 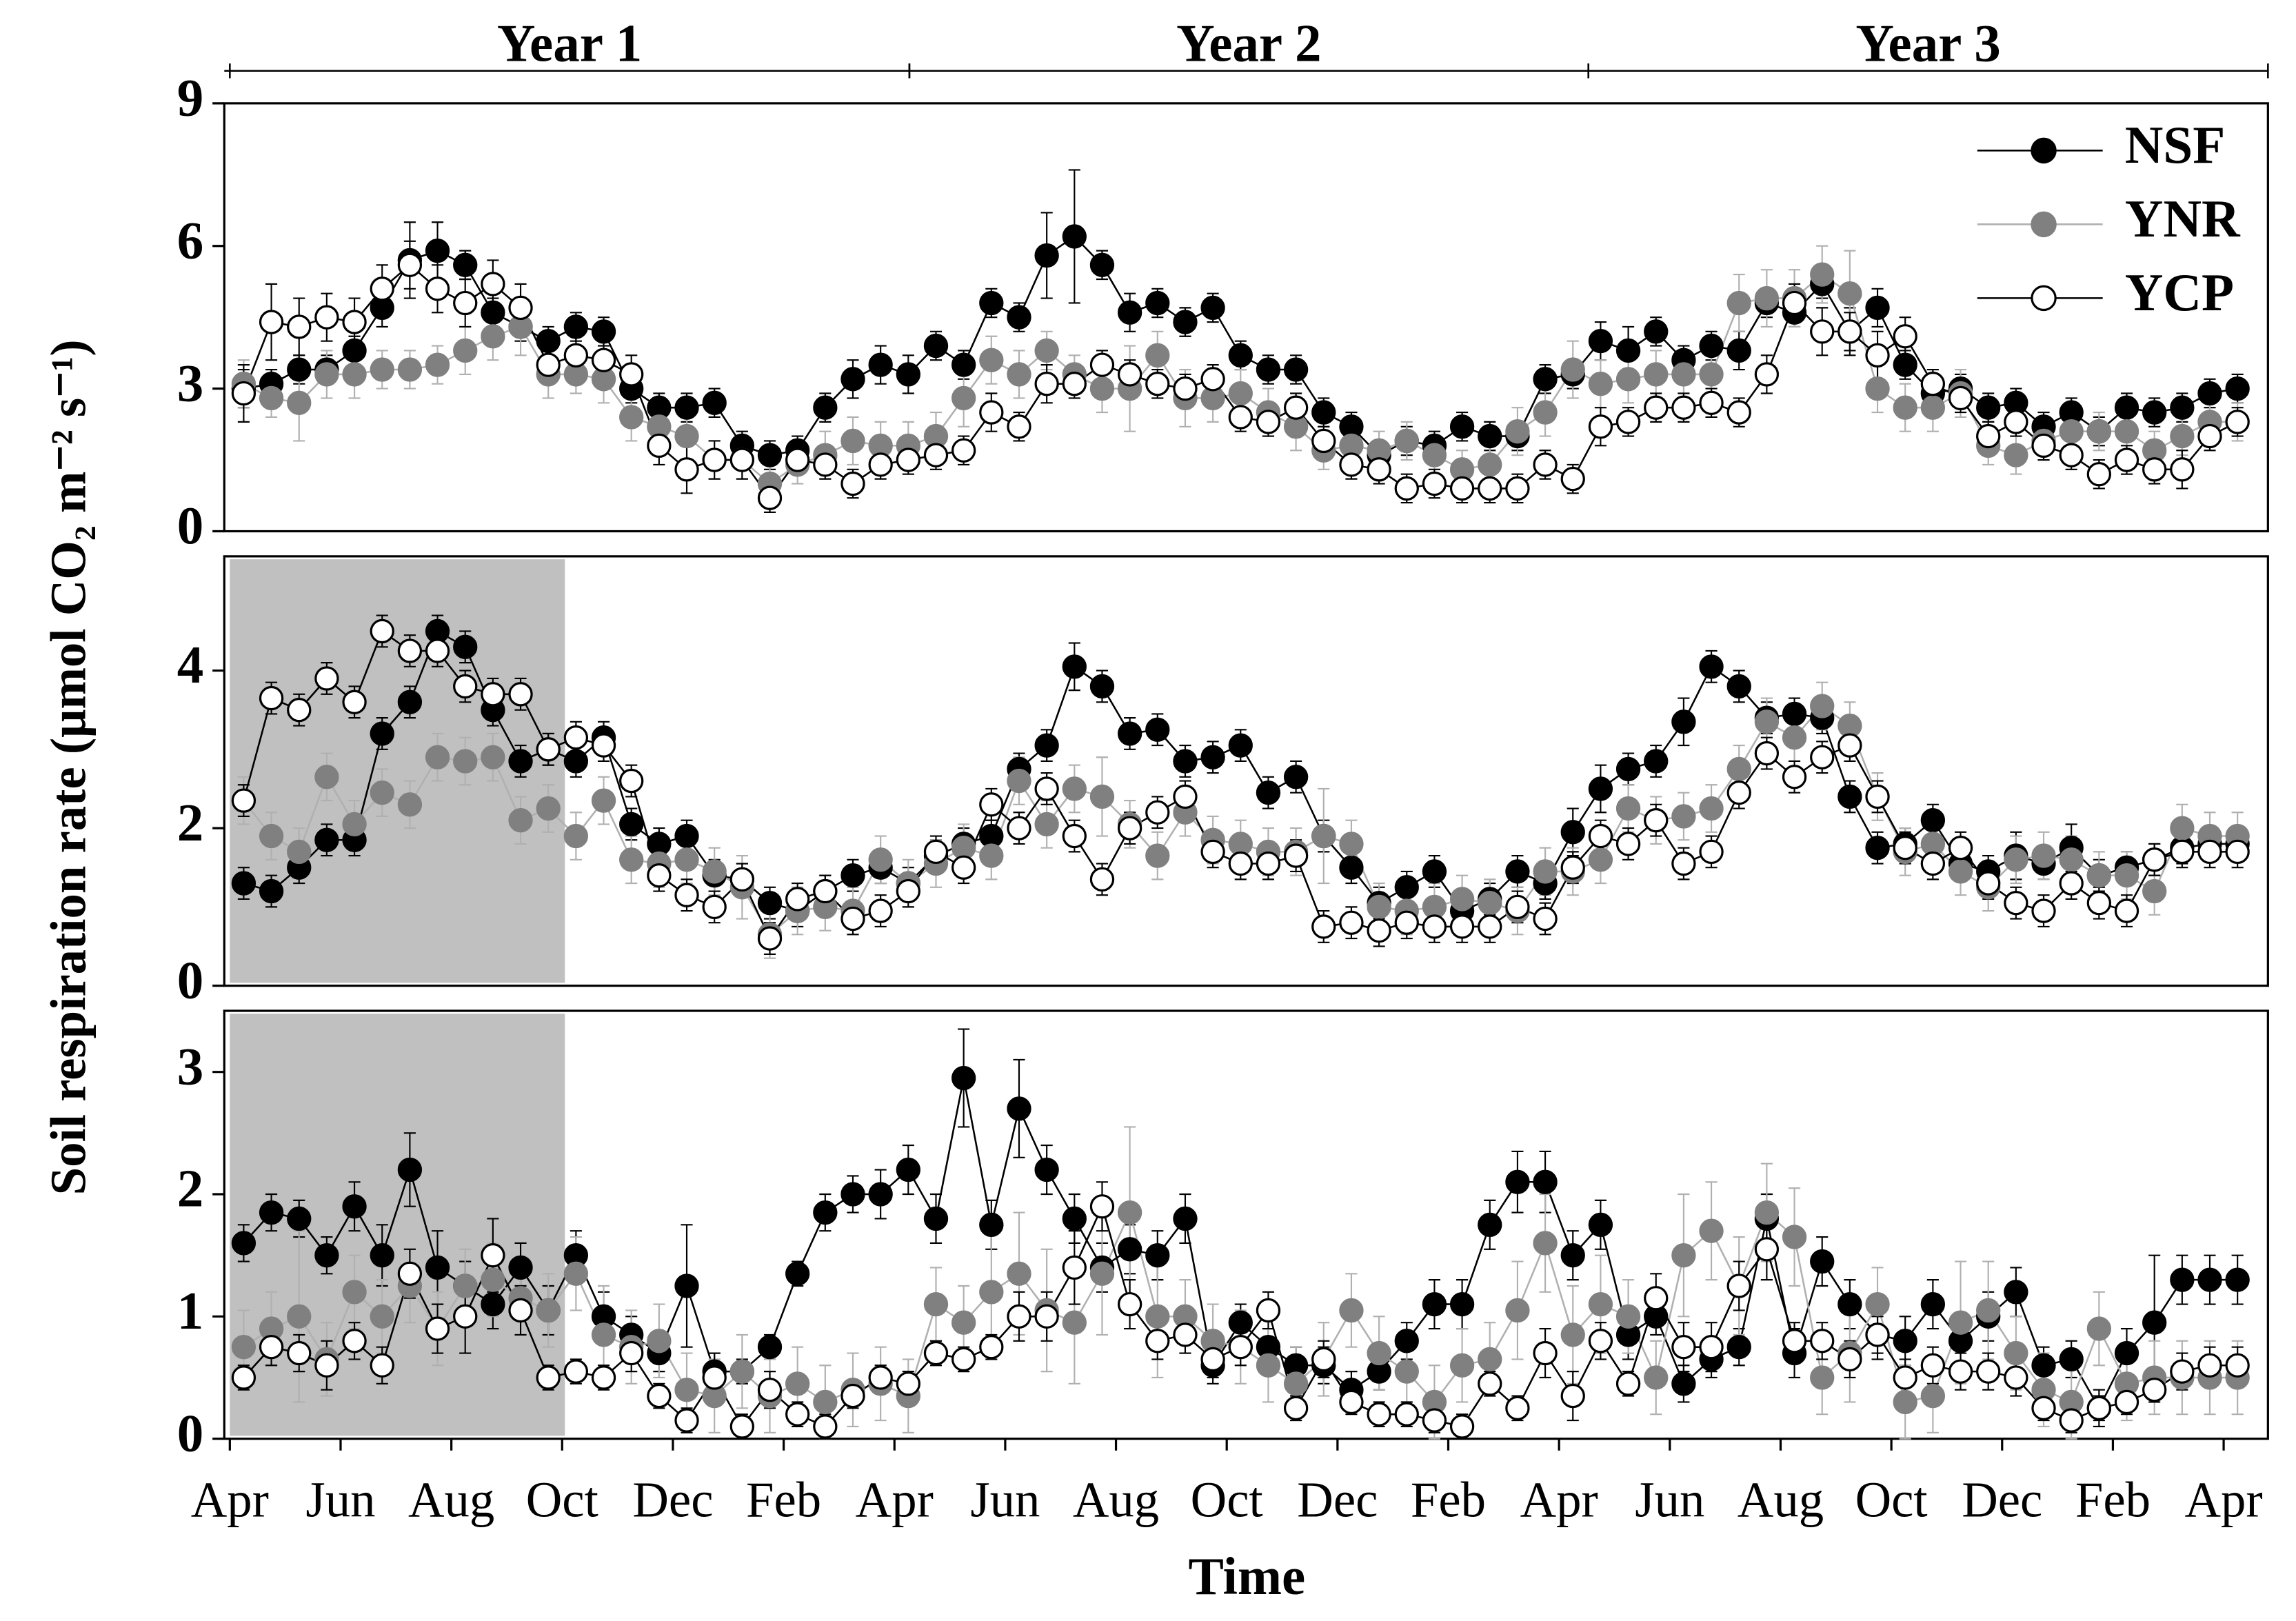 I want to click on y-tick-label: 2, so click(x=191, y=1188).